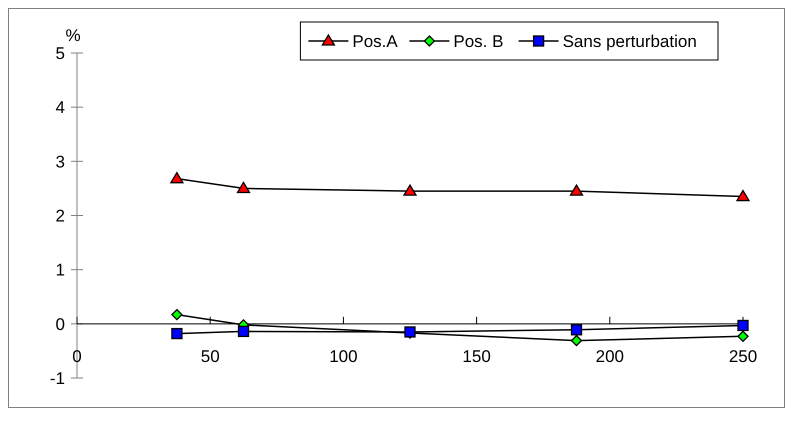 The width and height of the screenshot is (793, 437). I want to click on y-tick-label: 3, so click(60, 162).